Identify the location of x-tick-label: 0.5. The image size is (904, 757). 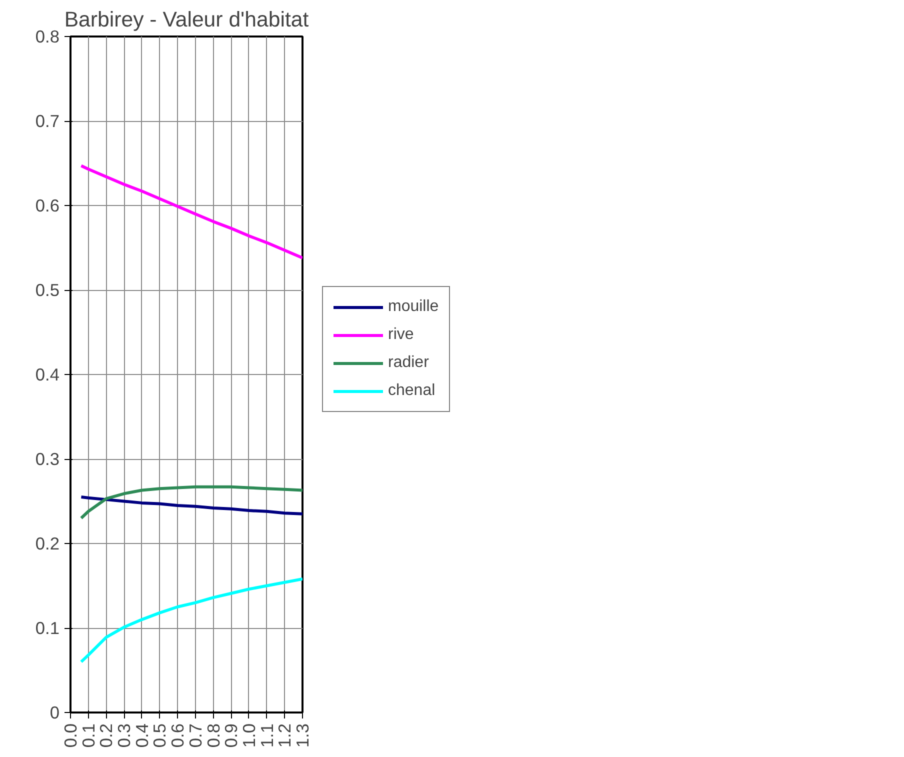
(160, 735).